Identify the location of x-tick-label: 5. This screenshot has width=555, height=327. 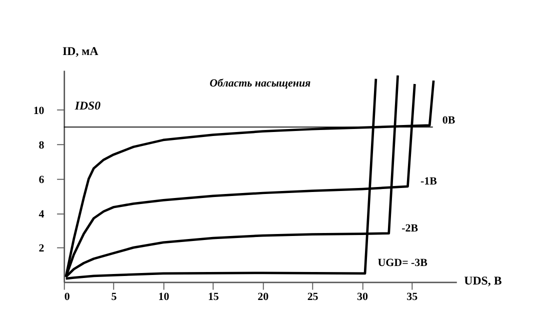
(114, 296).